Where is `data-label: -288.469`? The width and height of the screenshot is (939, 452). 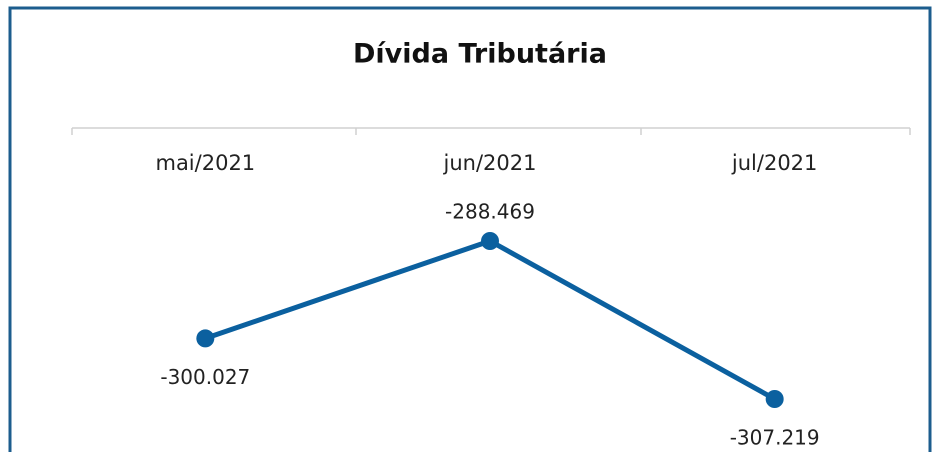 data-label: -288.469 is located at coordinates (490, 212).